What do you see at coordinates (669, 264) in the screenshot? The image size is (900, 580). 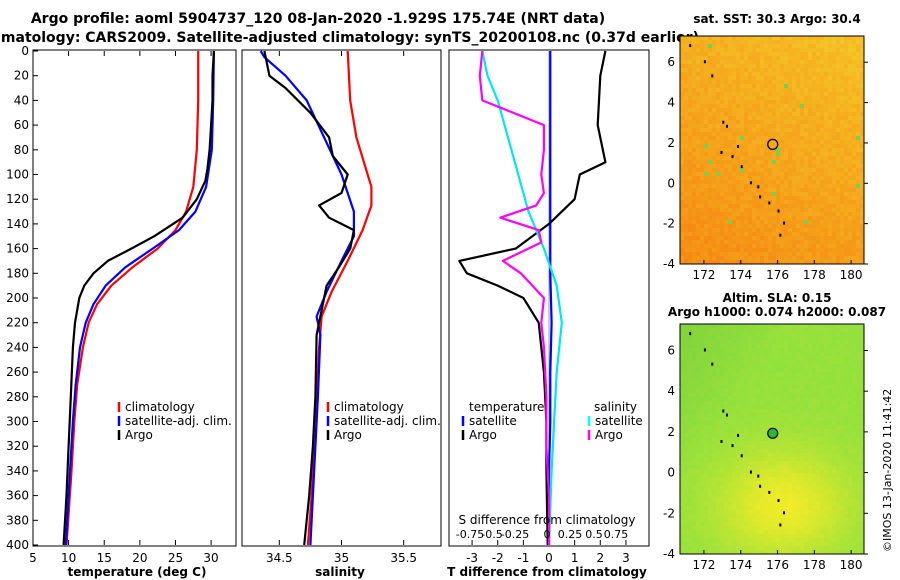 I see `map-y-tick-label: -4` at bounding box center [669, 264].